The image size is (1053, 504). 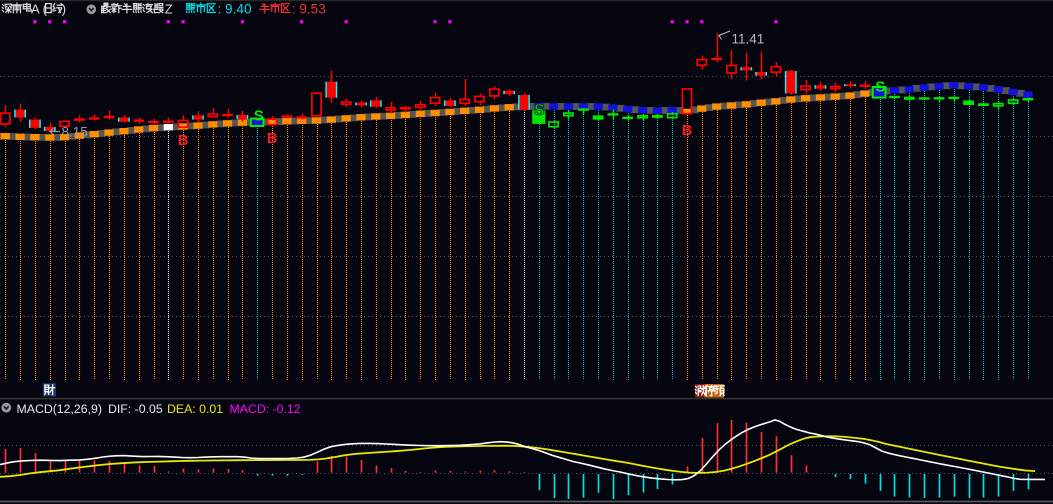 I want to click on svg-text: 11.41, so click(x=748, y=39).